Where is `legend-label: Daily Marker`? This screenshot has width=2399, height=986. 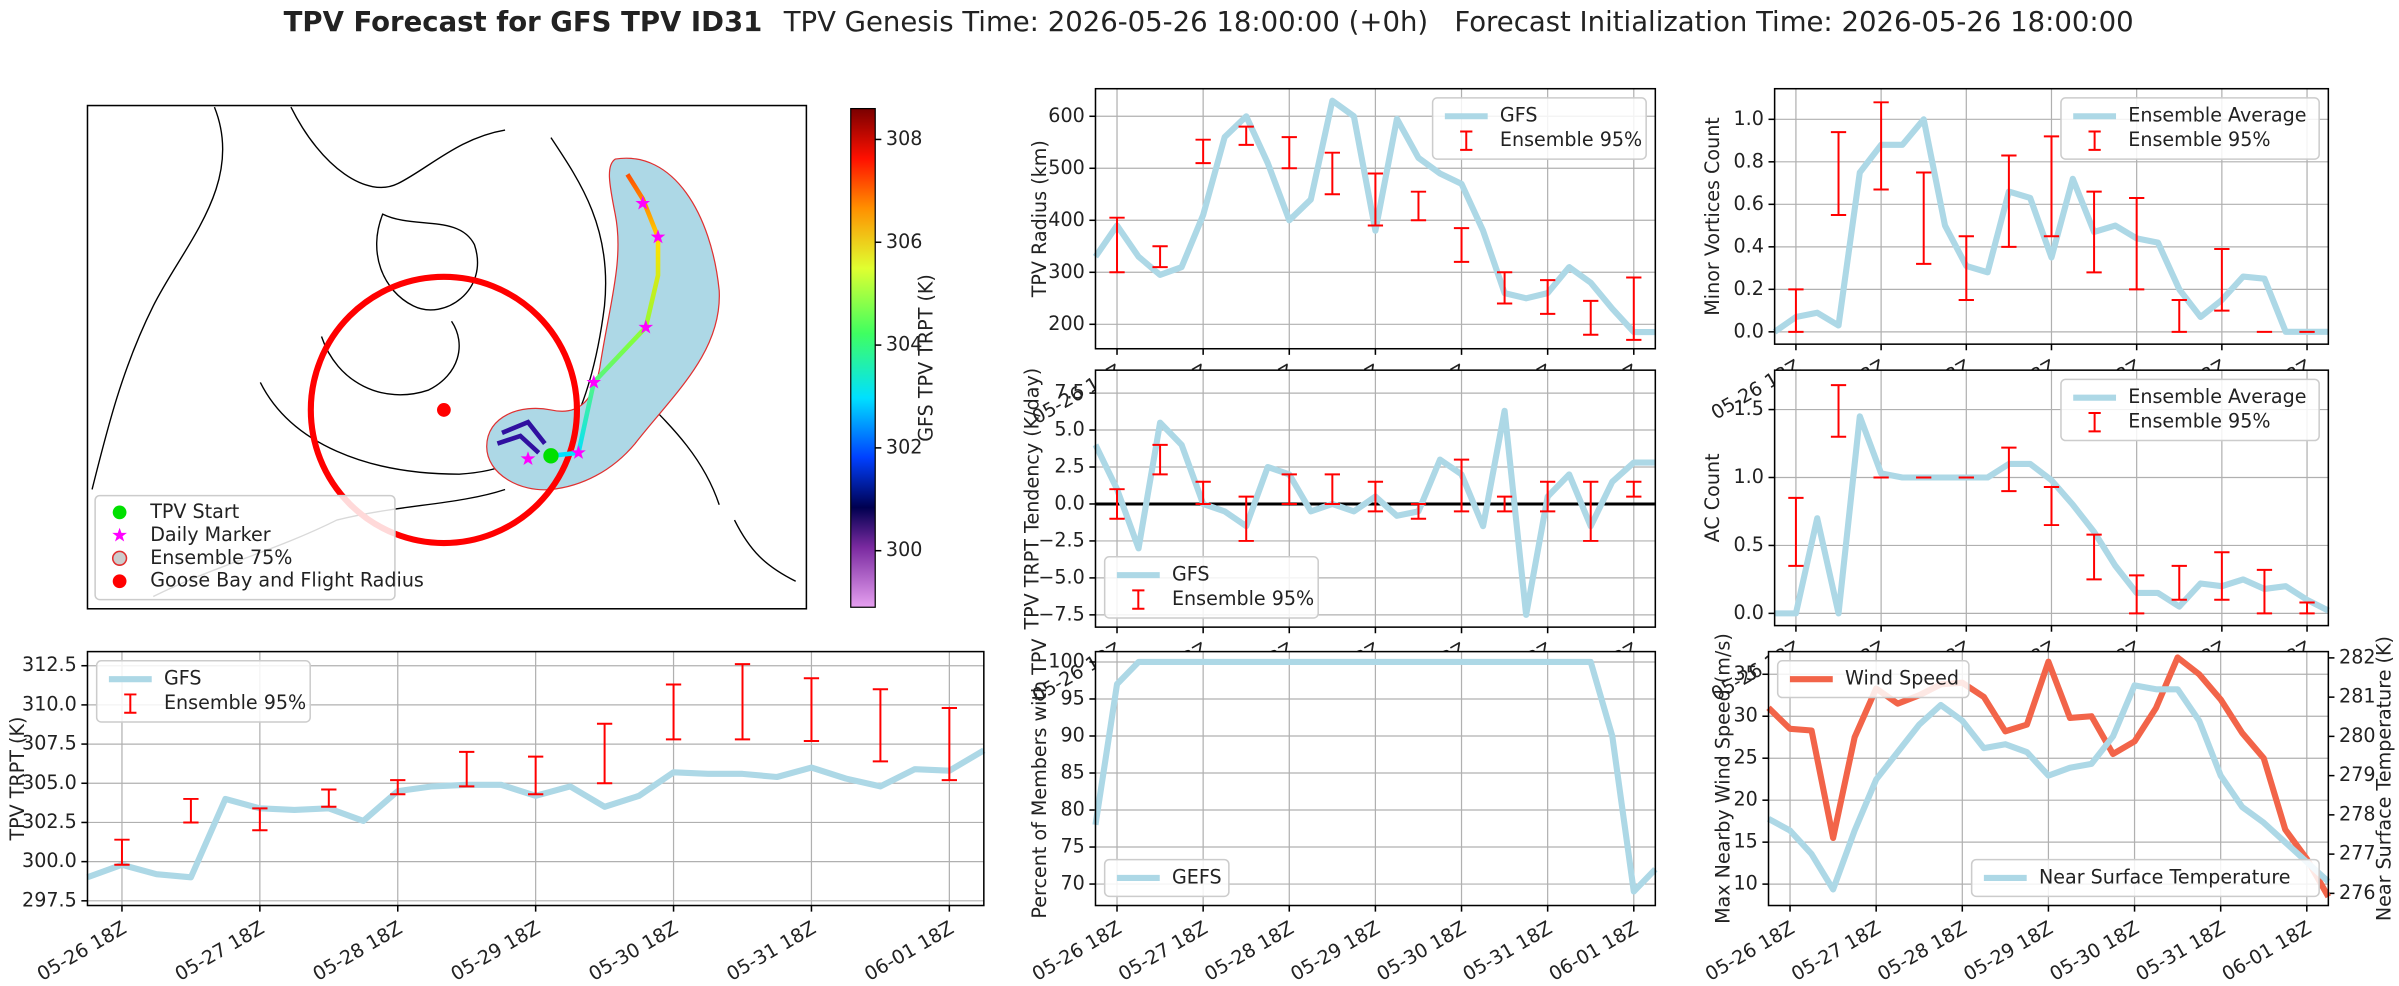 legend-label: Daily Marker is located at coordinates (210, 534).